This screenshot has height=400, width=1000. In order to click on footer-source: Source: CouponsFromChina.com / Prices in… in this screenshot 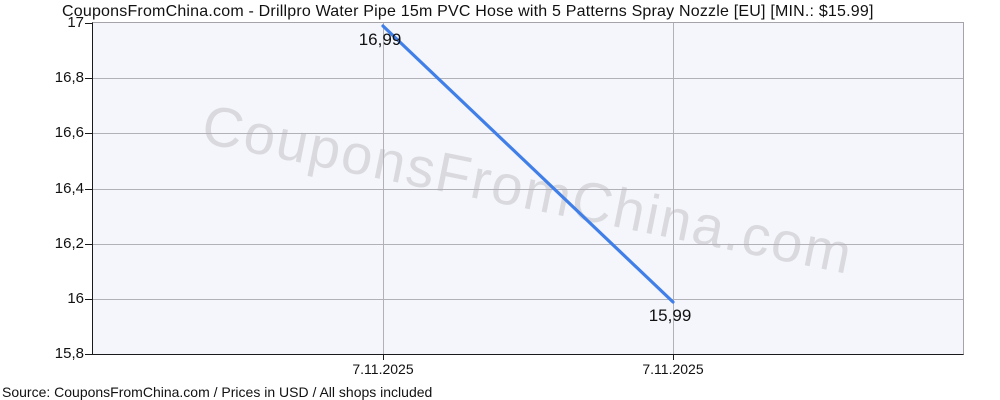, I will do `click(217, 392)`.